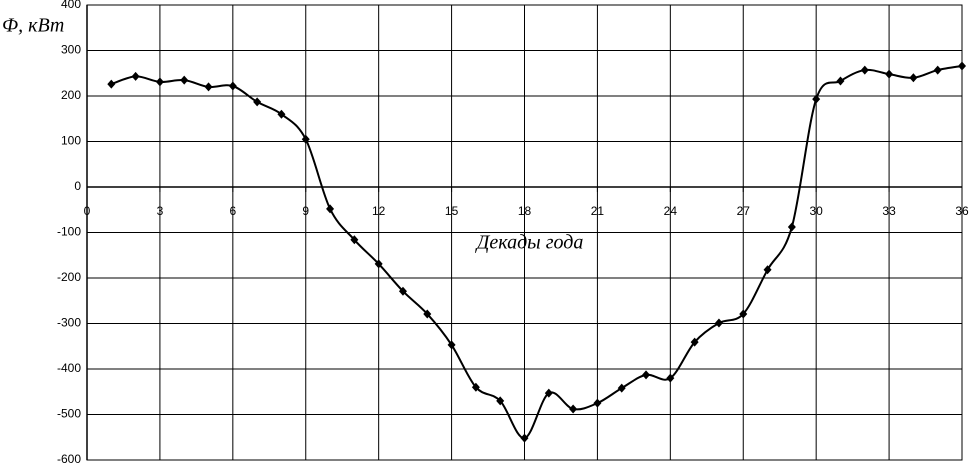  I want to click on y-axis-label: Ф, кВт, so click(33, 26).